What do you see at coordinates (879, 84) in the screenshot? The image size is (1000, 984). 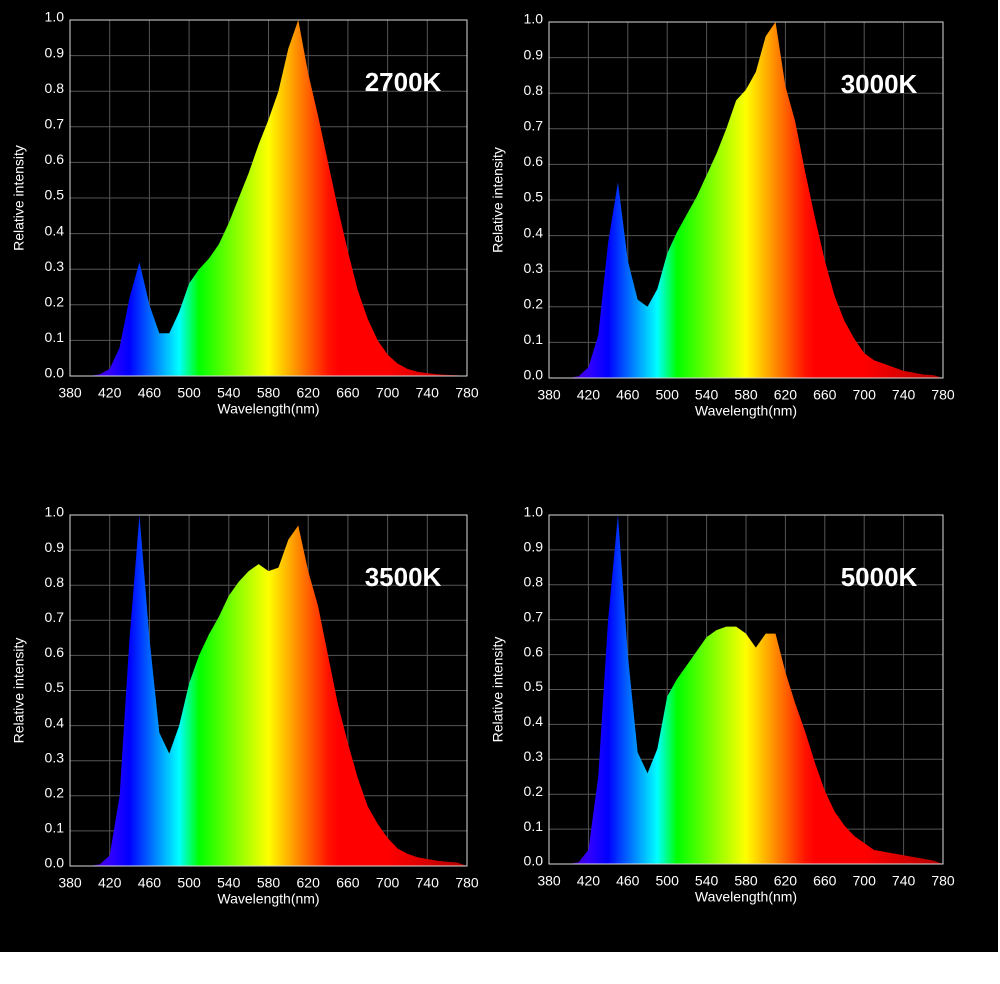 I see `chart-title: 3000K` at bounding box center [879, 84].